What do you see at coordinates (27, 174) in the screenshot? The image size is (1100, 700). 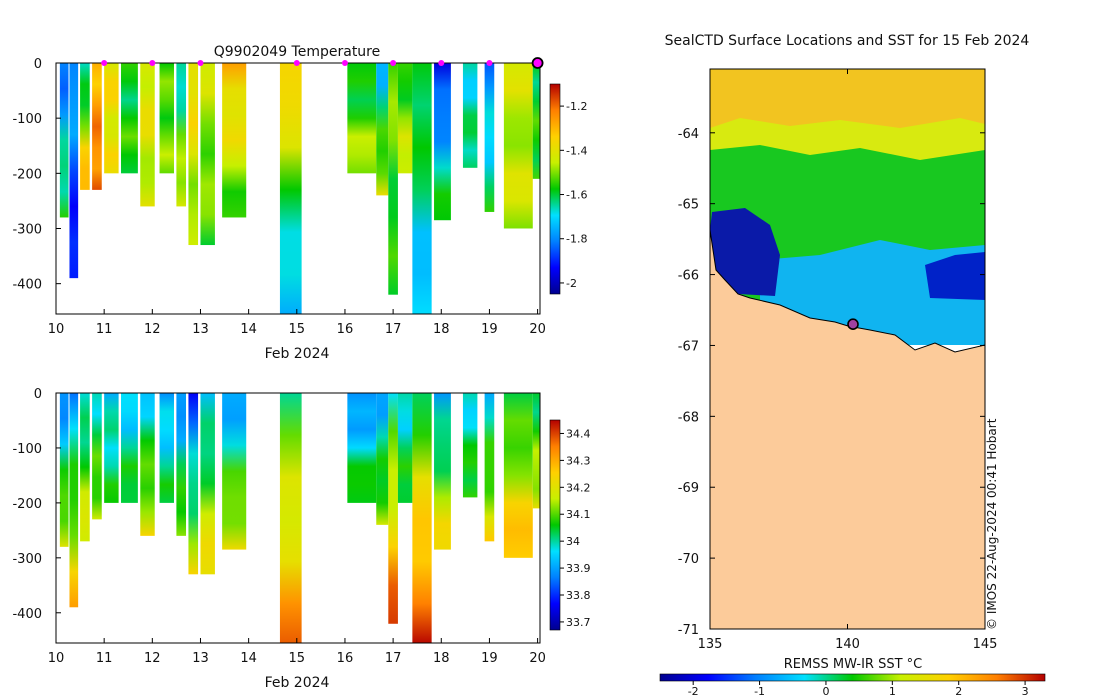 I see `temperature-y-tick-label: -200` at bounding box center [27, 174].